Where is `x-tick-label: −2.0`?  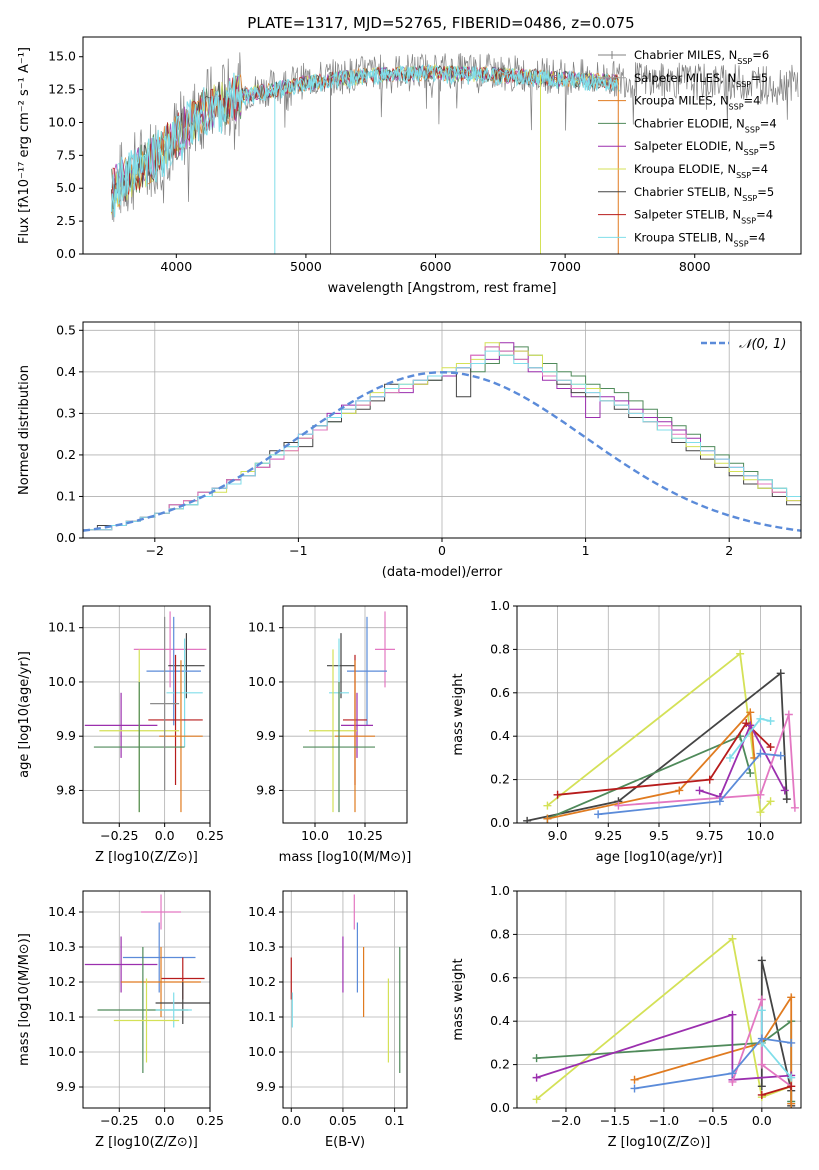
x-tick-label: −2.0 is located at coordinates (566, 1120).